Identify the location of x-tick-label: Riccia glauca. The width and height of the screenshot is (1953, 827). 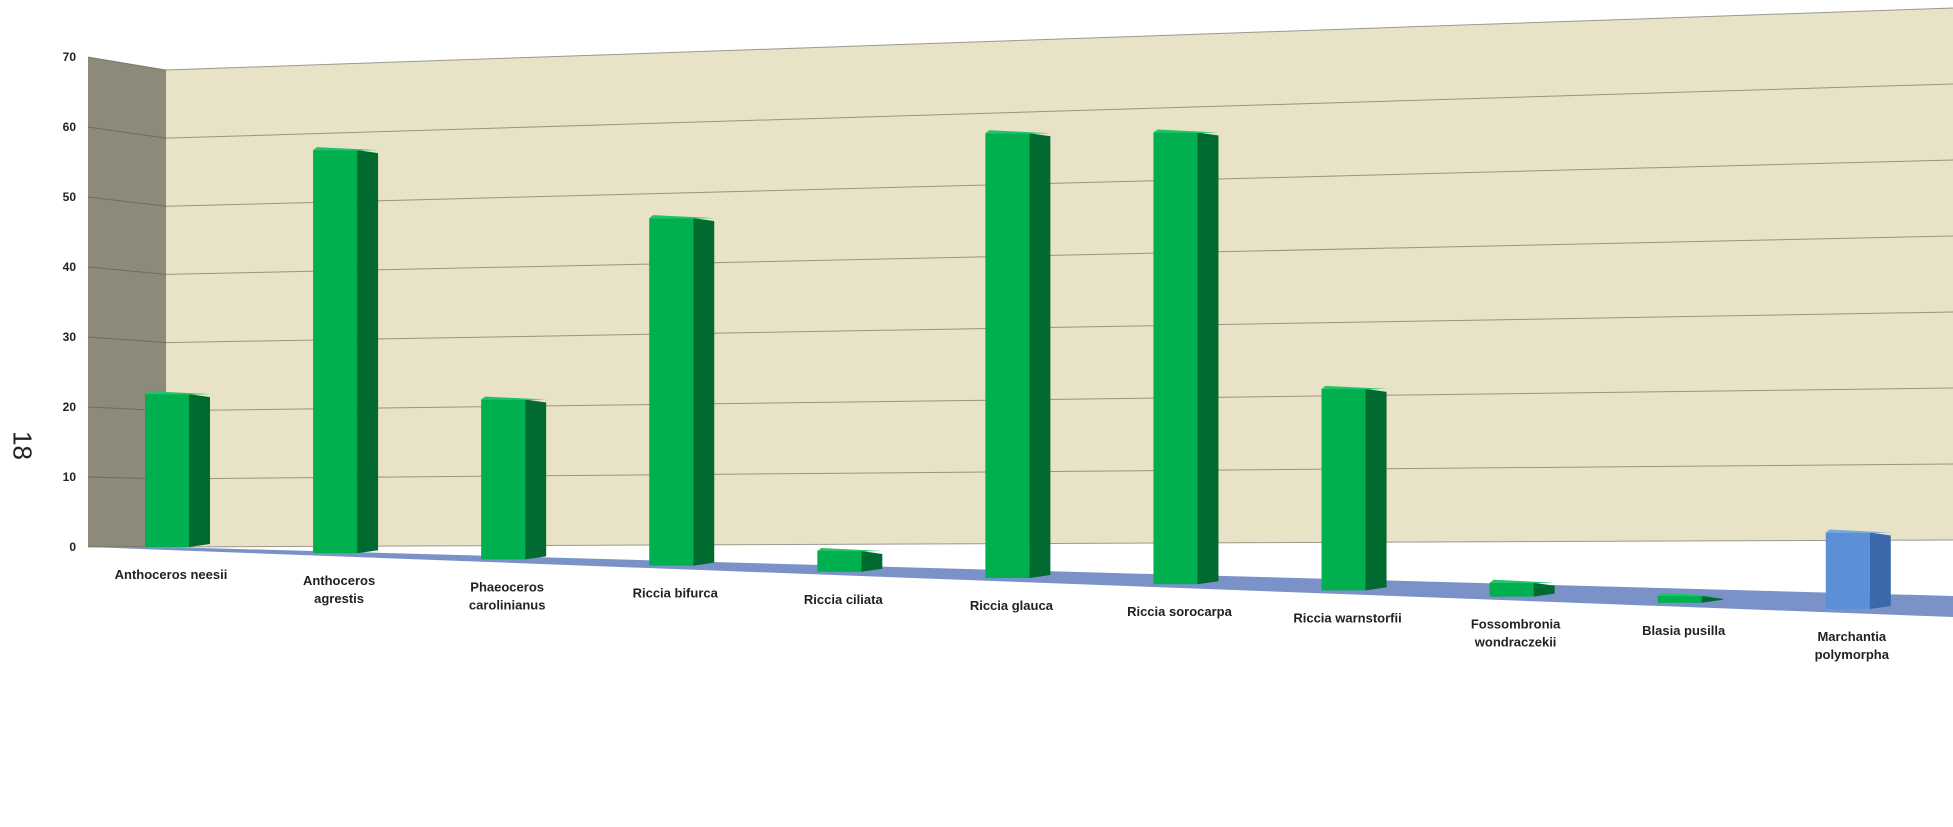
(1012, 605).